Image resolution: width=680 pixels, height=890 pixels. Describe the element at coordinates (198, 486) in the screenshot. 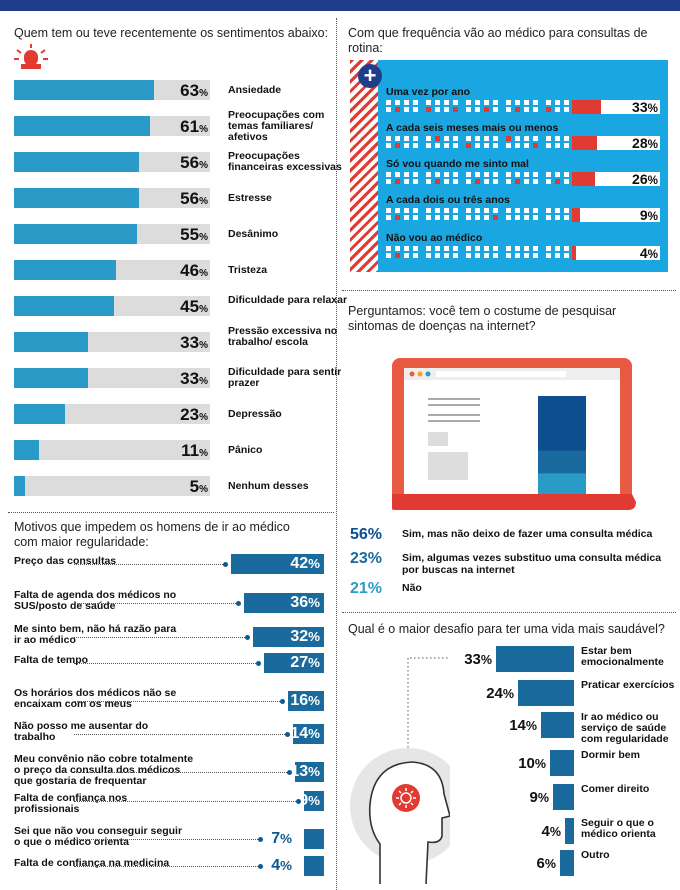

I see `feeling-value: 5%` at that location.